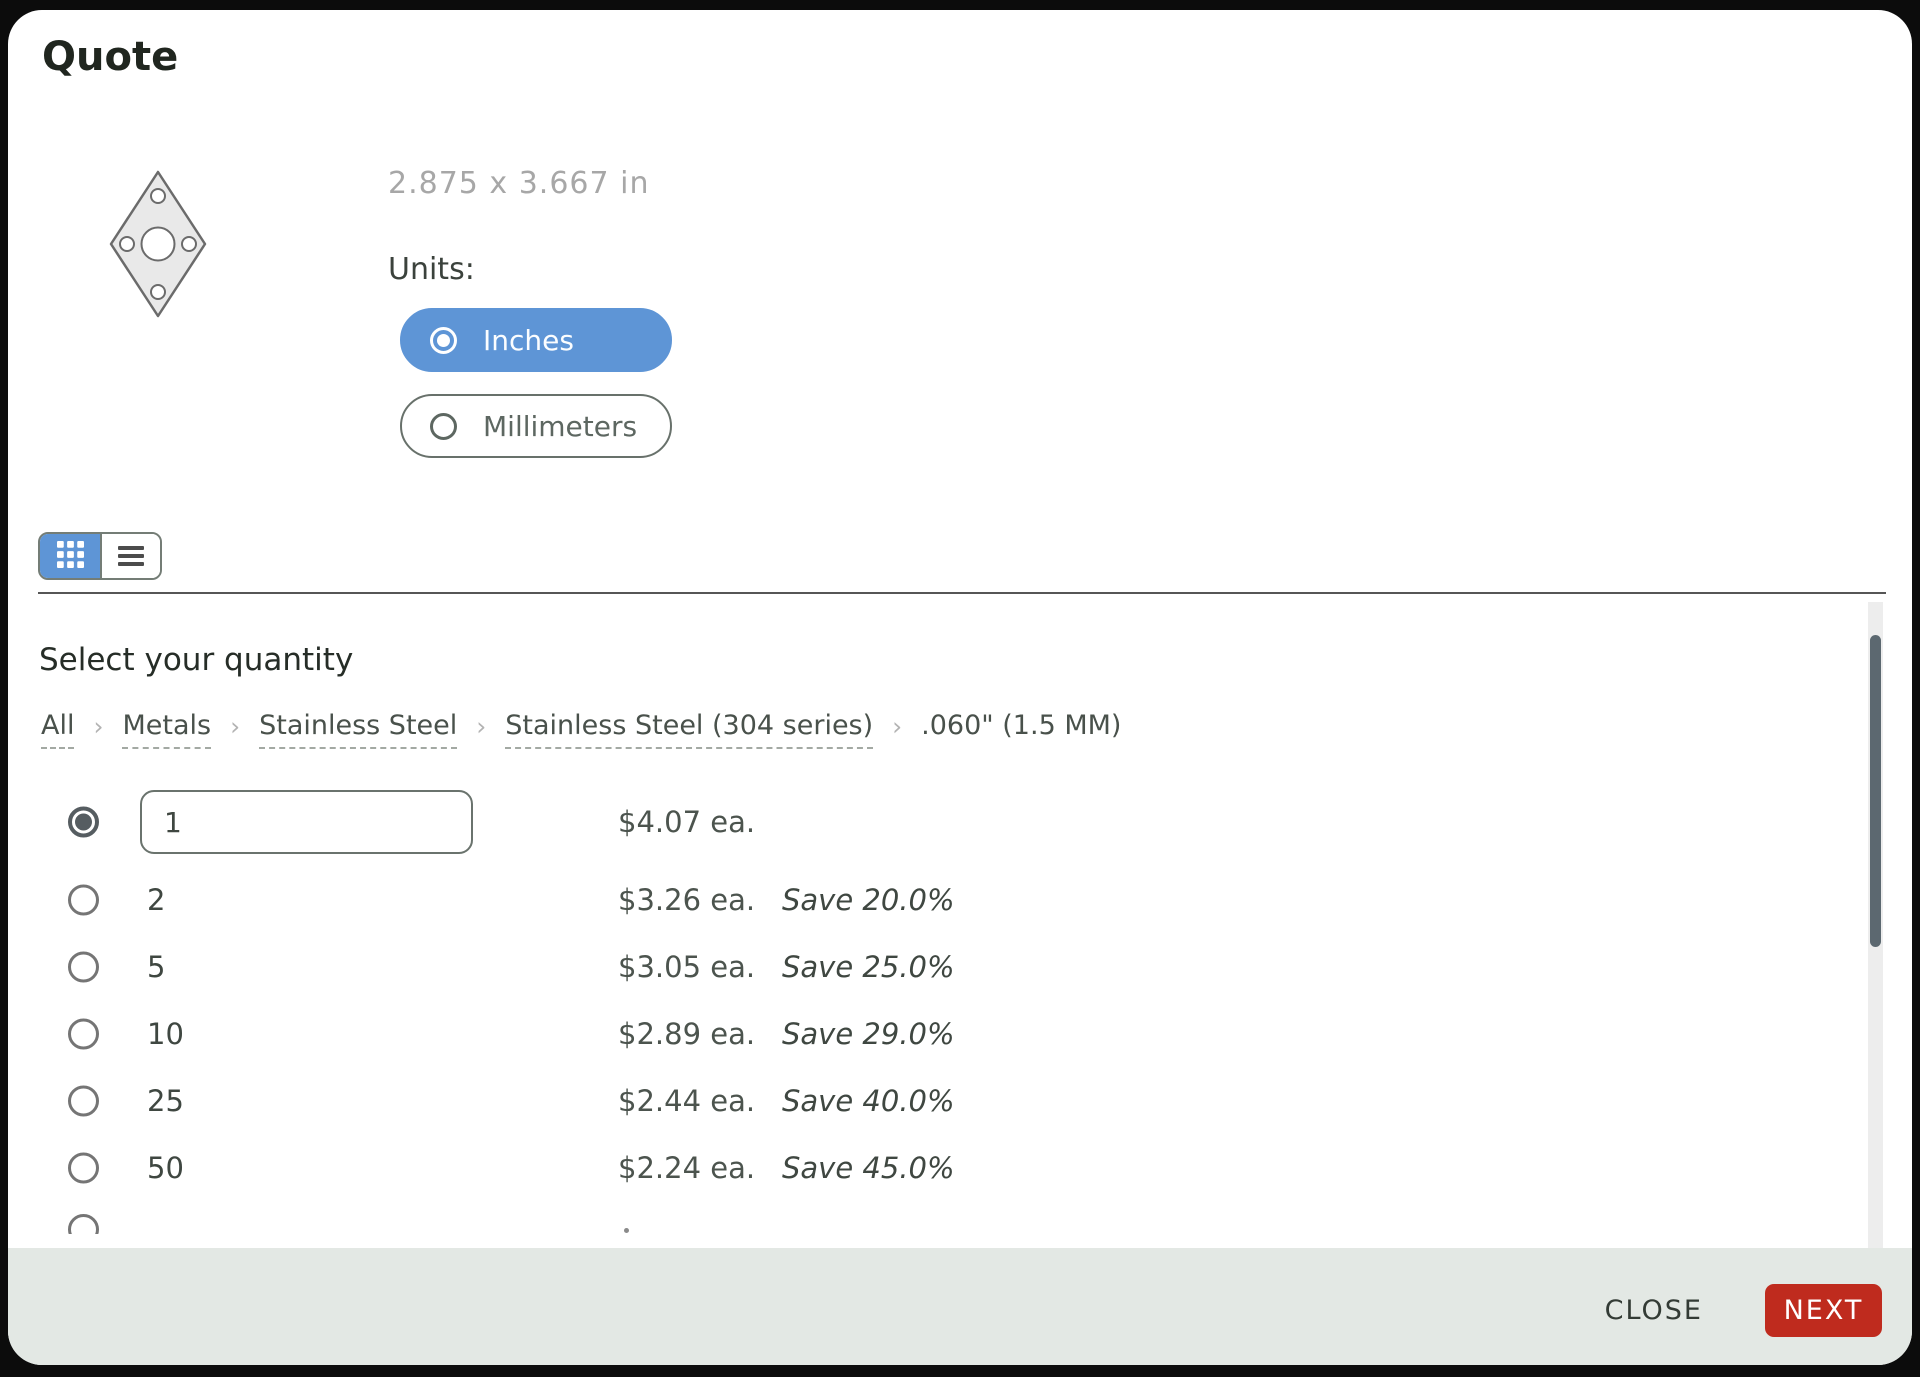  I want to click on page-title: Quote, so click(110, 57).